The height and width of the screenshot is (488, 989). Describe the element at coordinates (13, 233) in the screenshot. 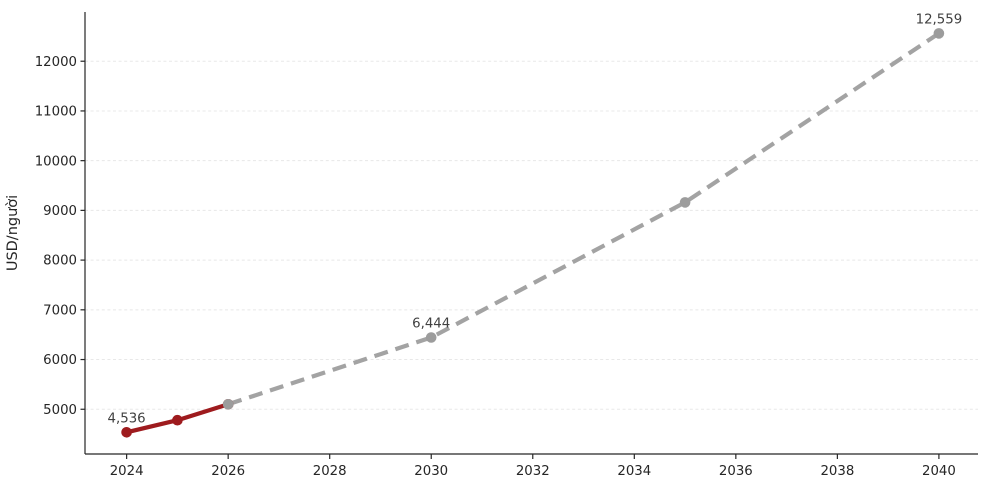

I see `y-axis-label: USD/người` at that location.